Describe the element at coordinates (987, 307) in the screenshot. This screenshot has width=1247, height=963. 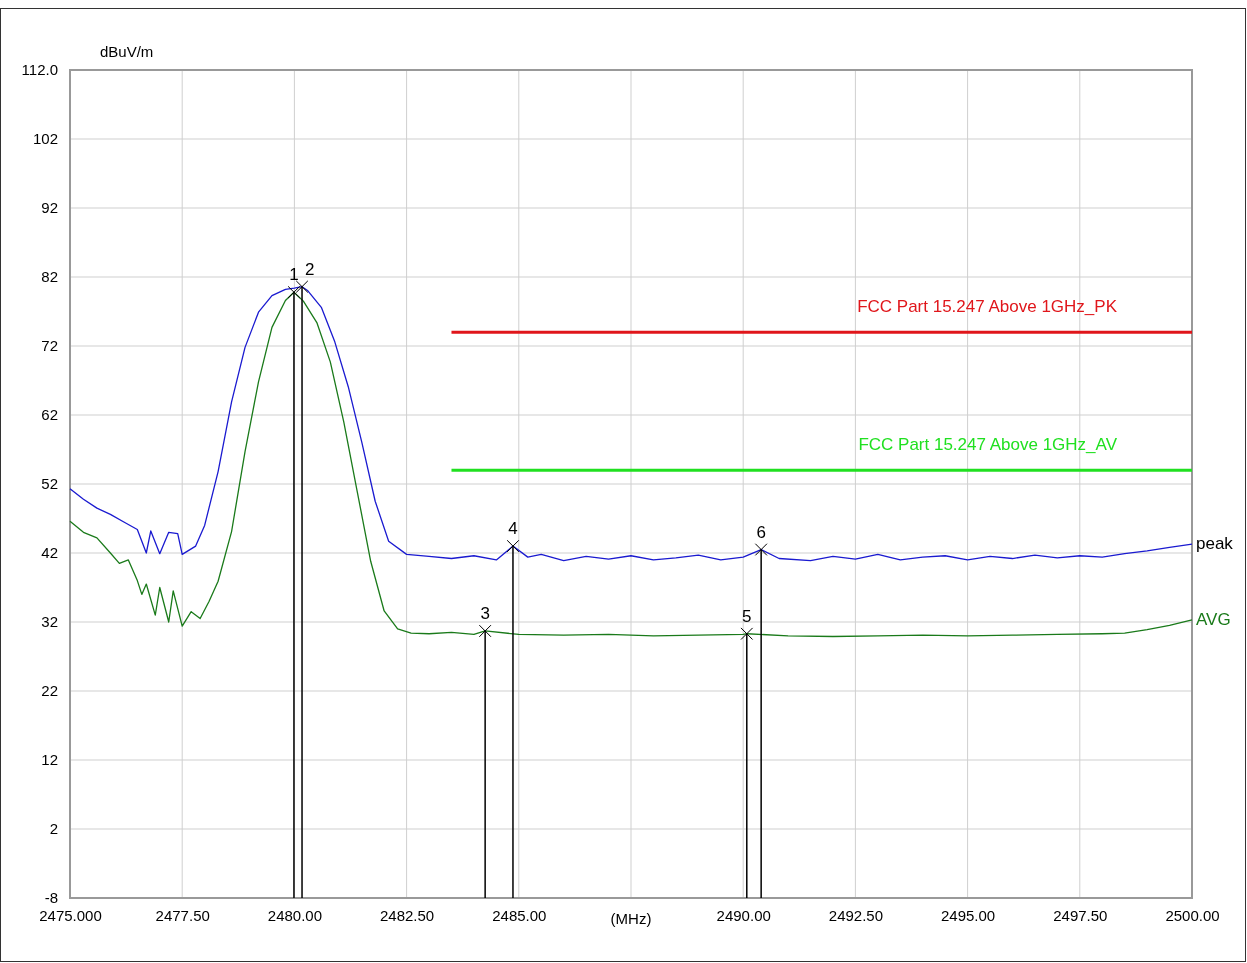
I see `series-label: FCC Part 15.247 Above 1GHz_PK` at that location.